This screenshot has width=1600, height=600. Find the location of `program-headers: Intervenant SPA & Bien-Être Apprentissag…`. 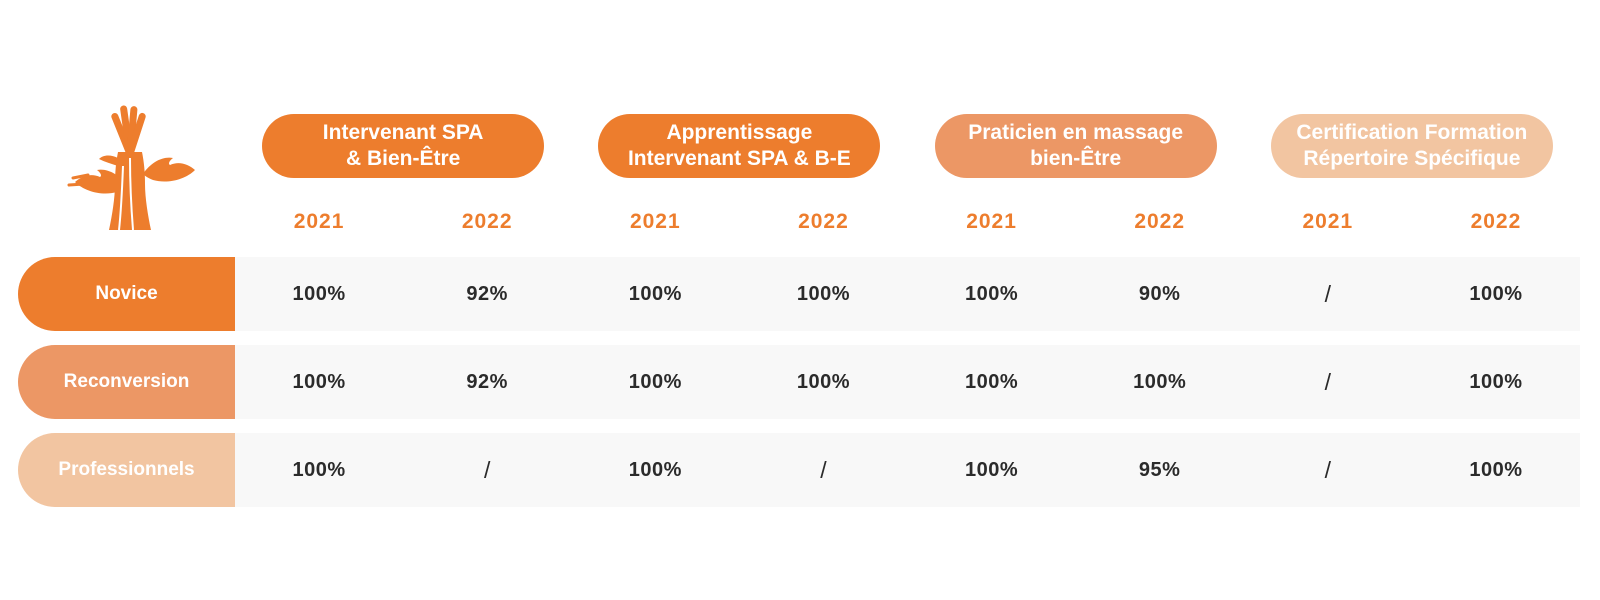

program-headers: Intervenant SPA & Bien-Être Apprentissag… is located at coordinates (907, 146).